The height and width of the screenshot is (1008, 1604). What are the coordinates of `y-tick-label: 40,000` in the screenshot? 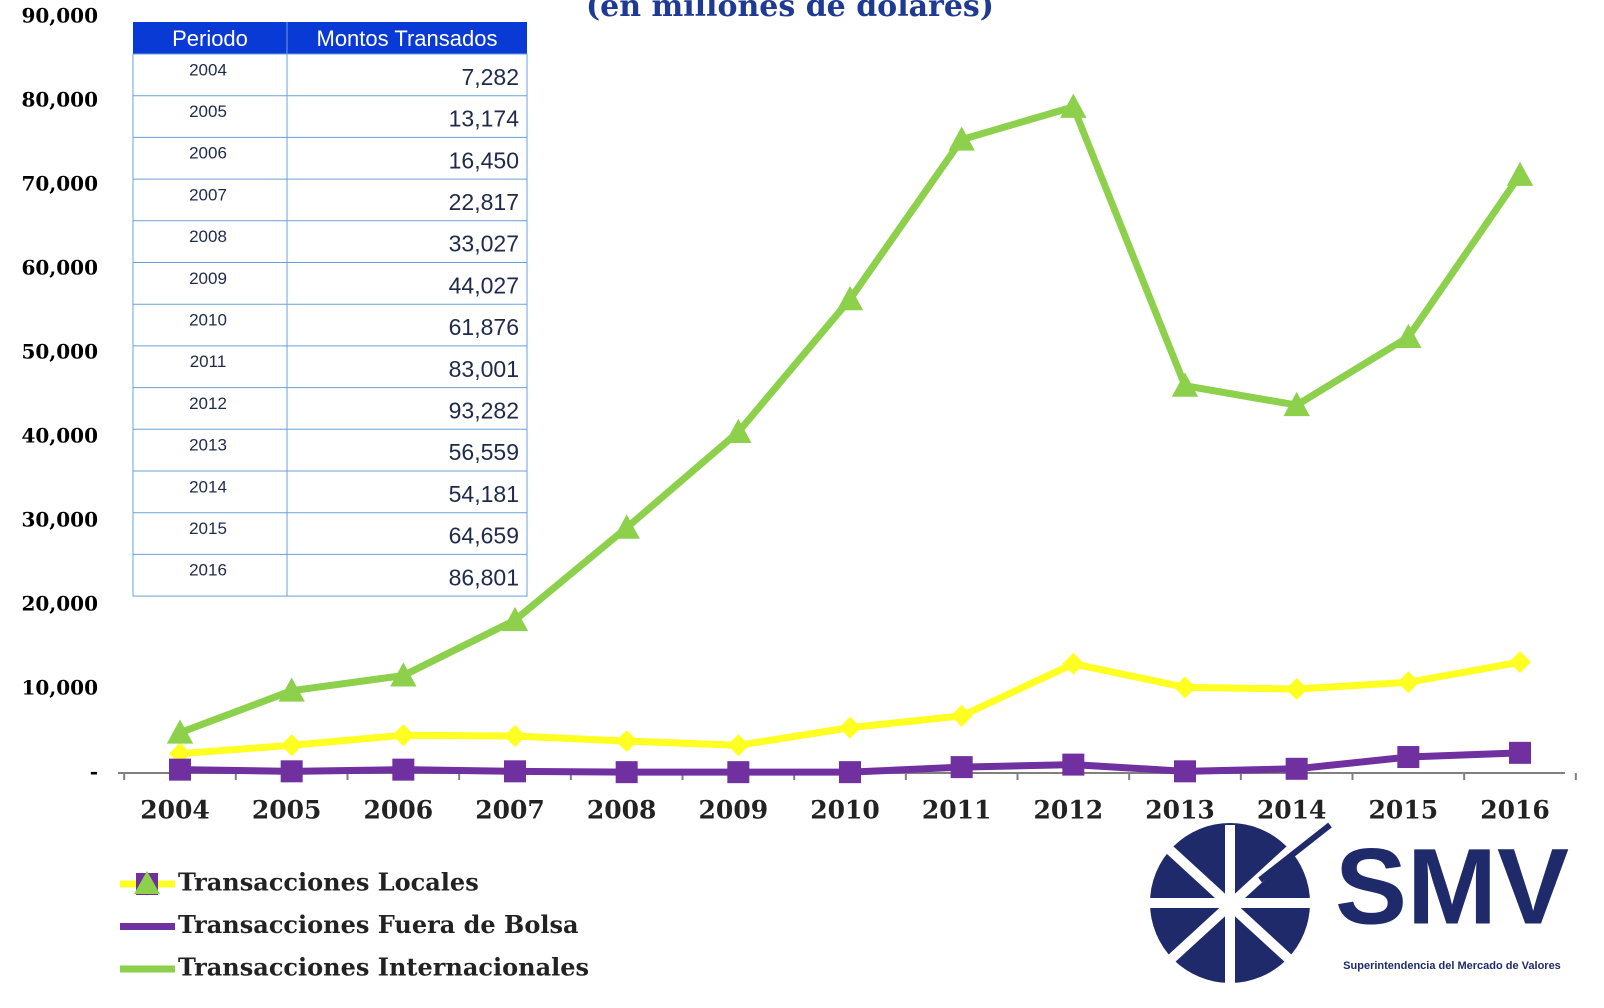 It's located at (59, 436).